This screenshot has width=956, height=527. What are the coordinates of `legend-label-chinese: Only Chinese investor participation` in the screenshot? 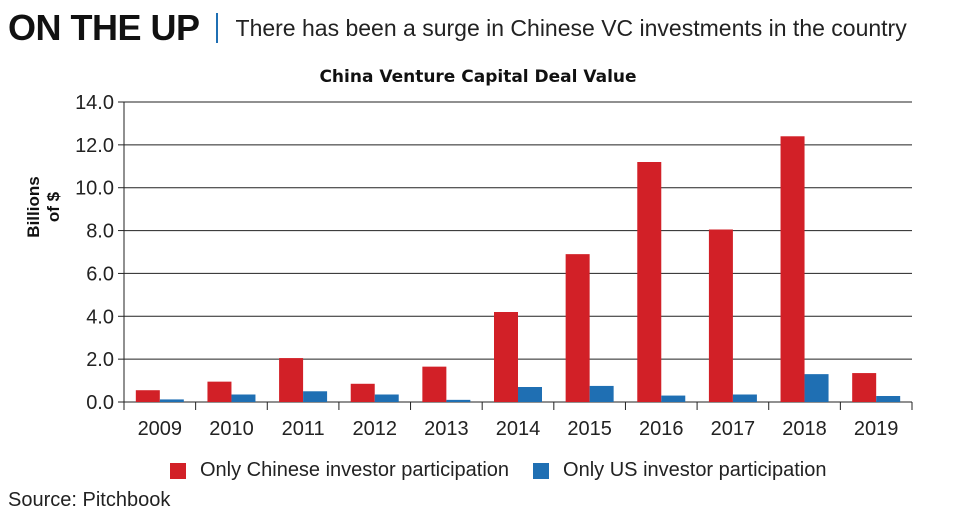 It's located at (355, 470).